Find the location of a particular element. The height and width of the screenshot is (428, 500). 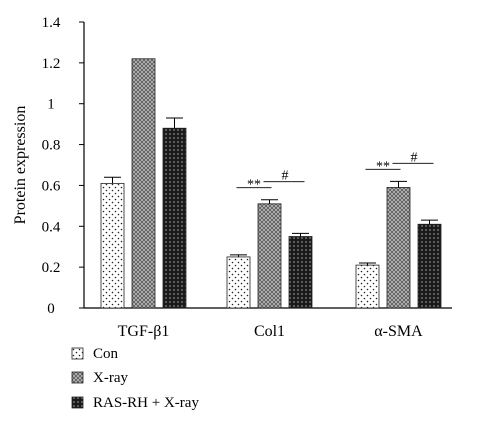

y-tick-label: 0.2 is located at coordinates (51, 268).